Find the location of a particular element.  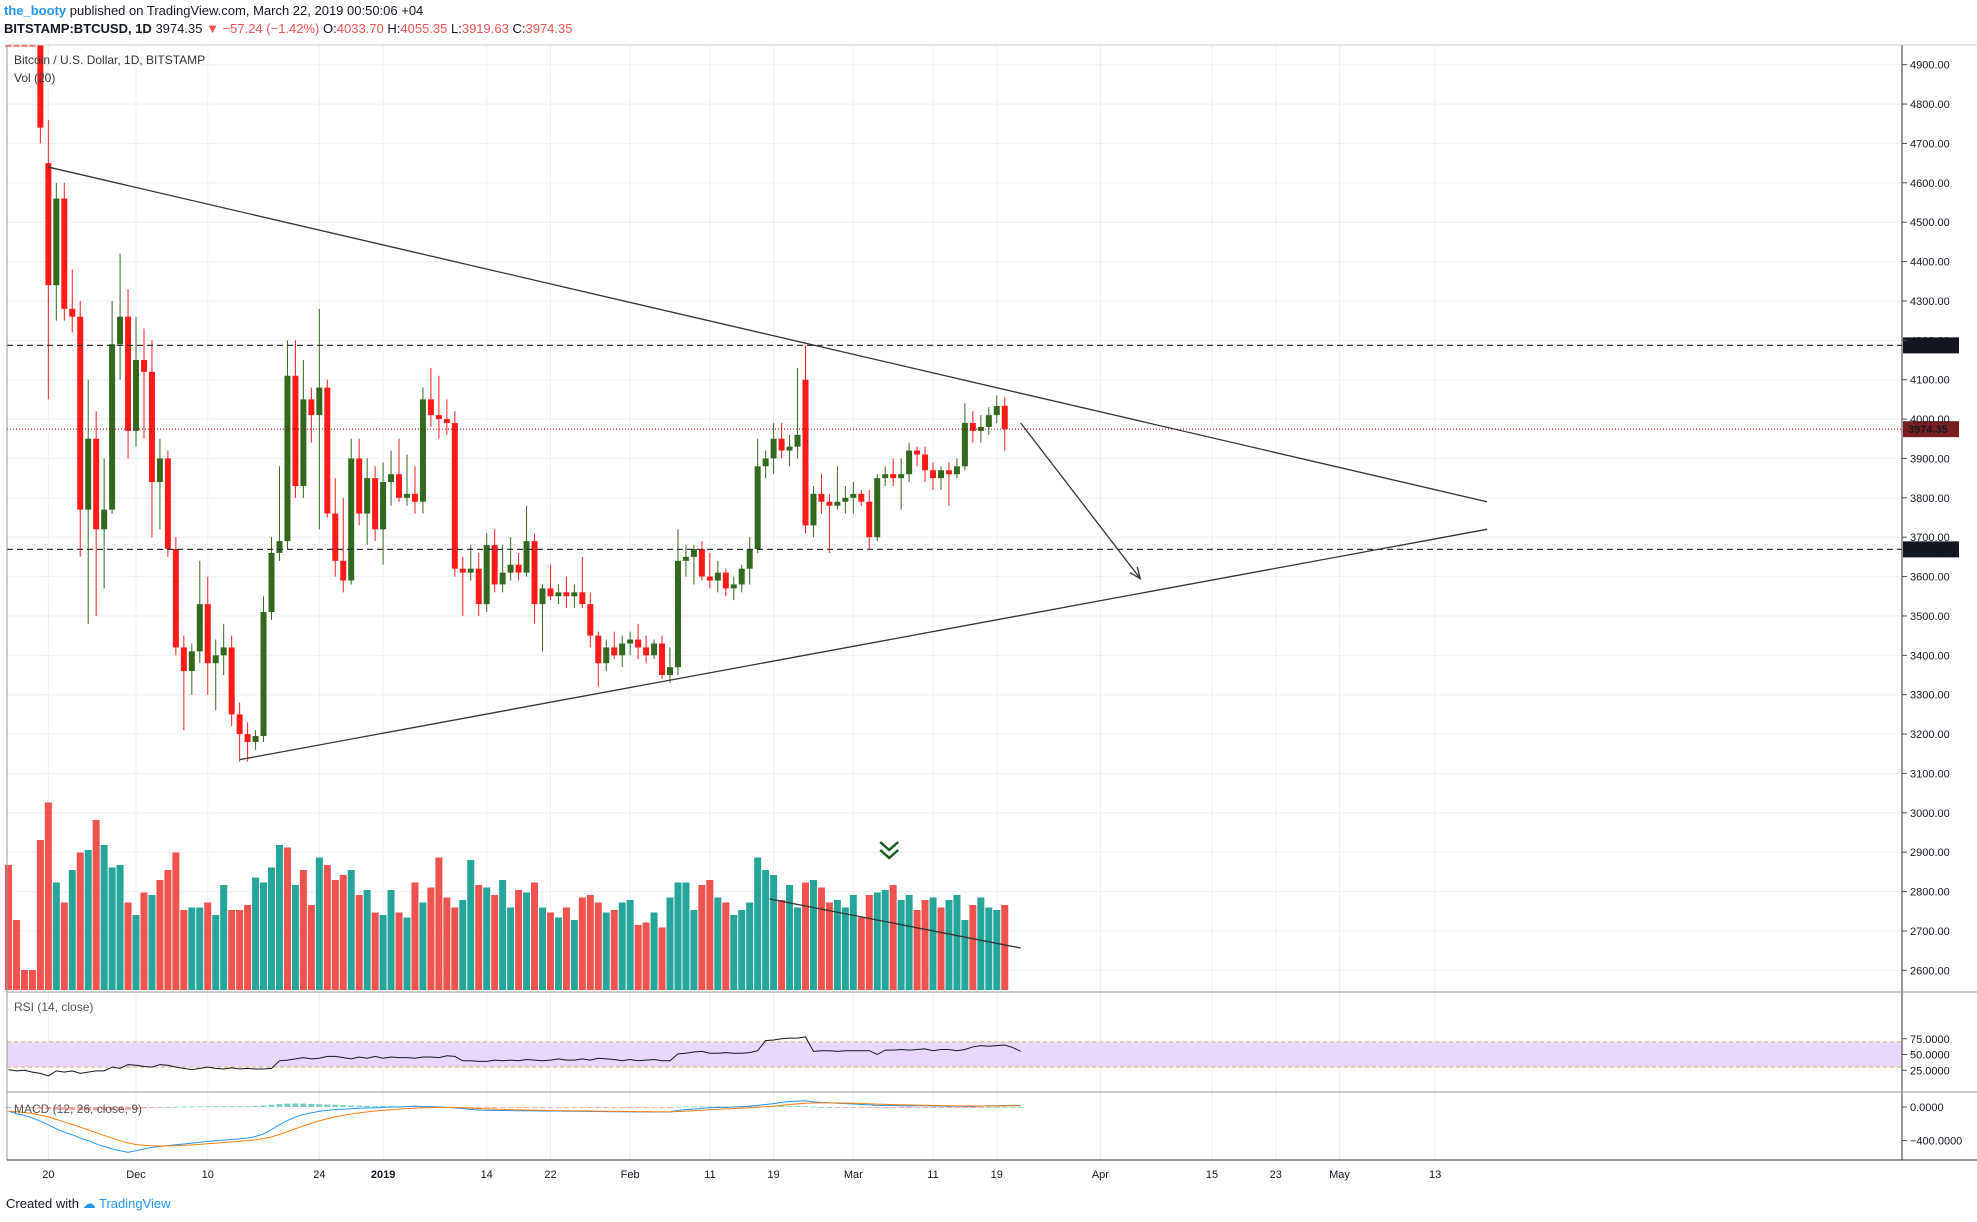

signal-line is located at coordinates (514, 1124).